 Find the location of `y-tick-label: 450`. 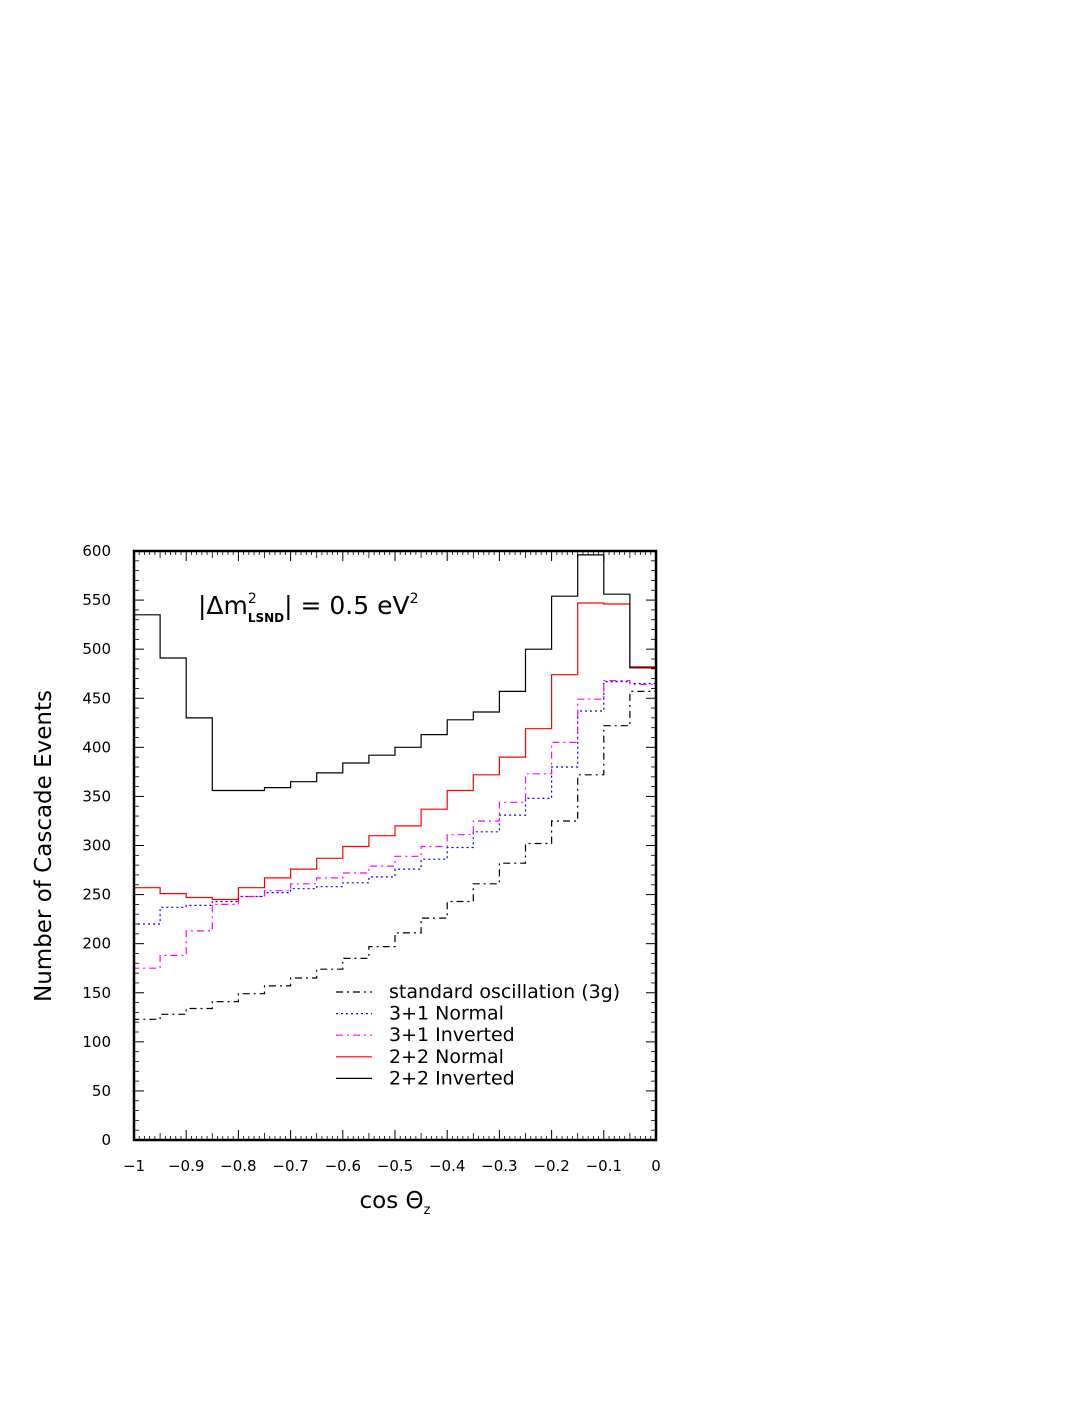

y-tick-label: 450 is located at coordinates (96, 698).